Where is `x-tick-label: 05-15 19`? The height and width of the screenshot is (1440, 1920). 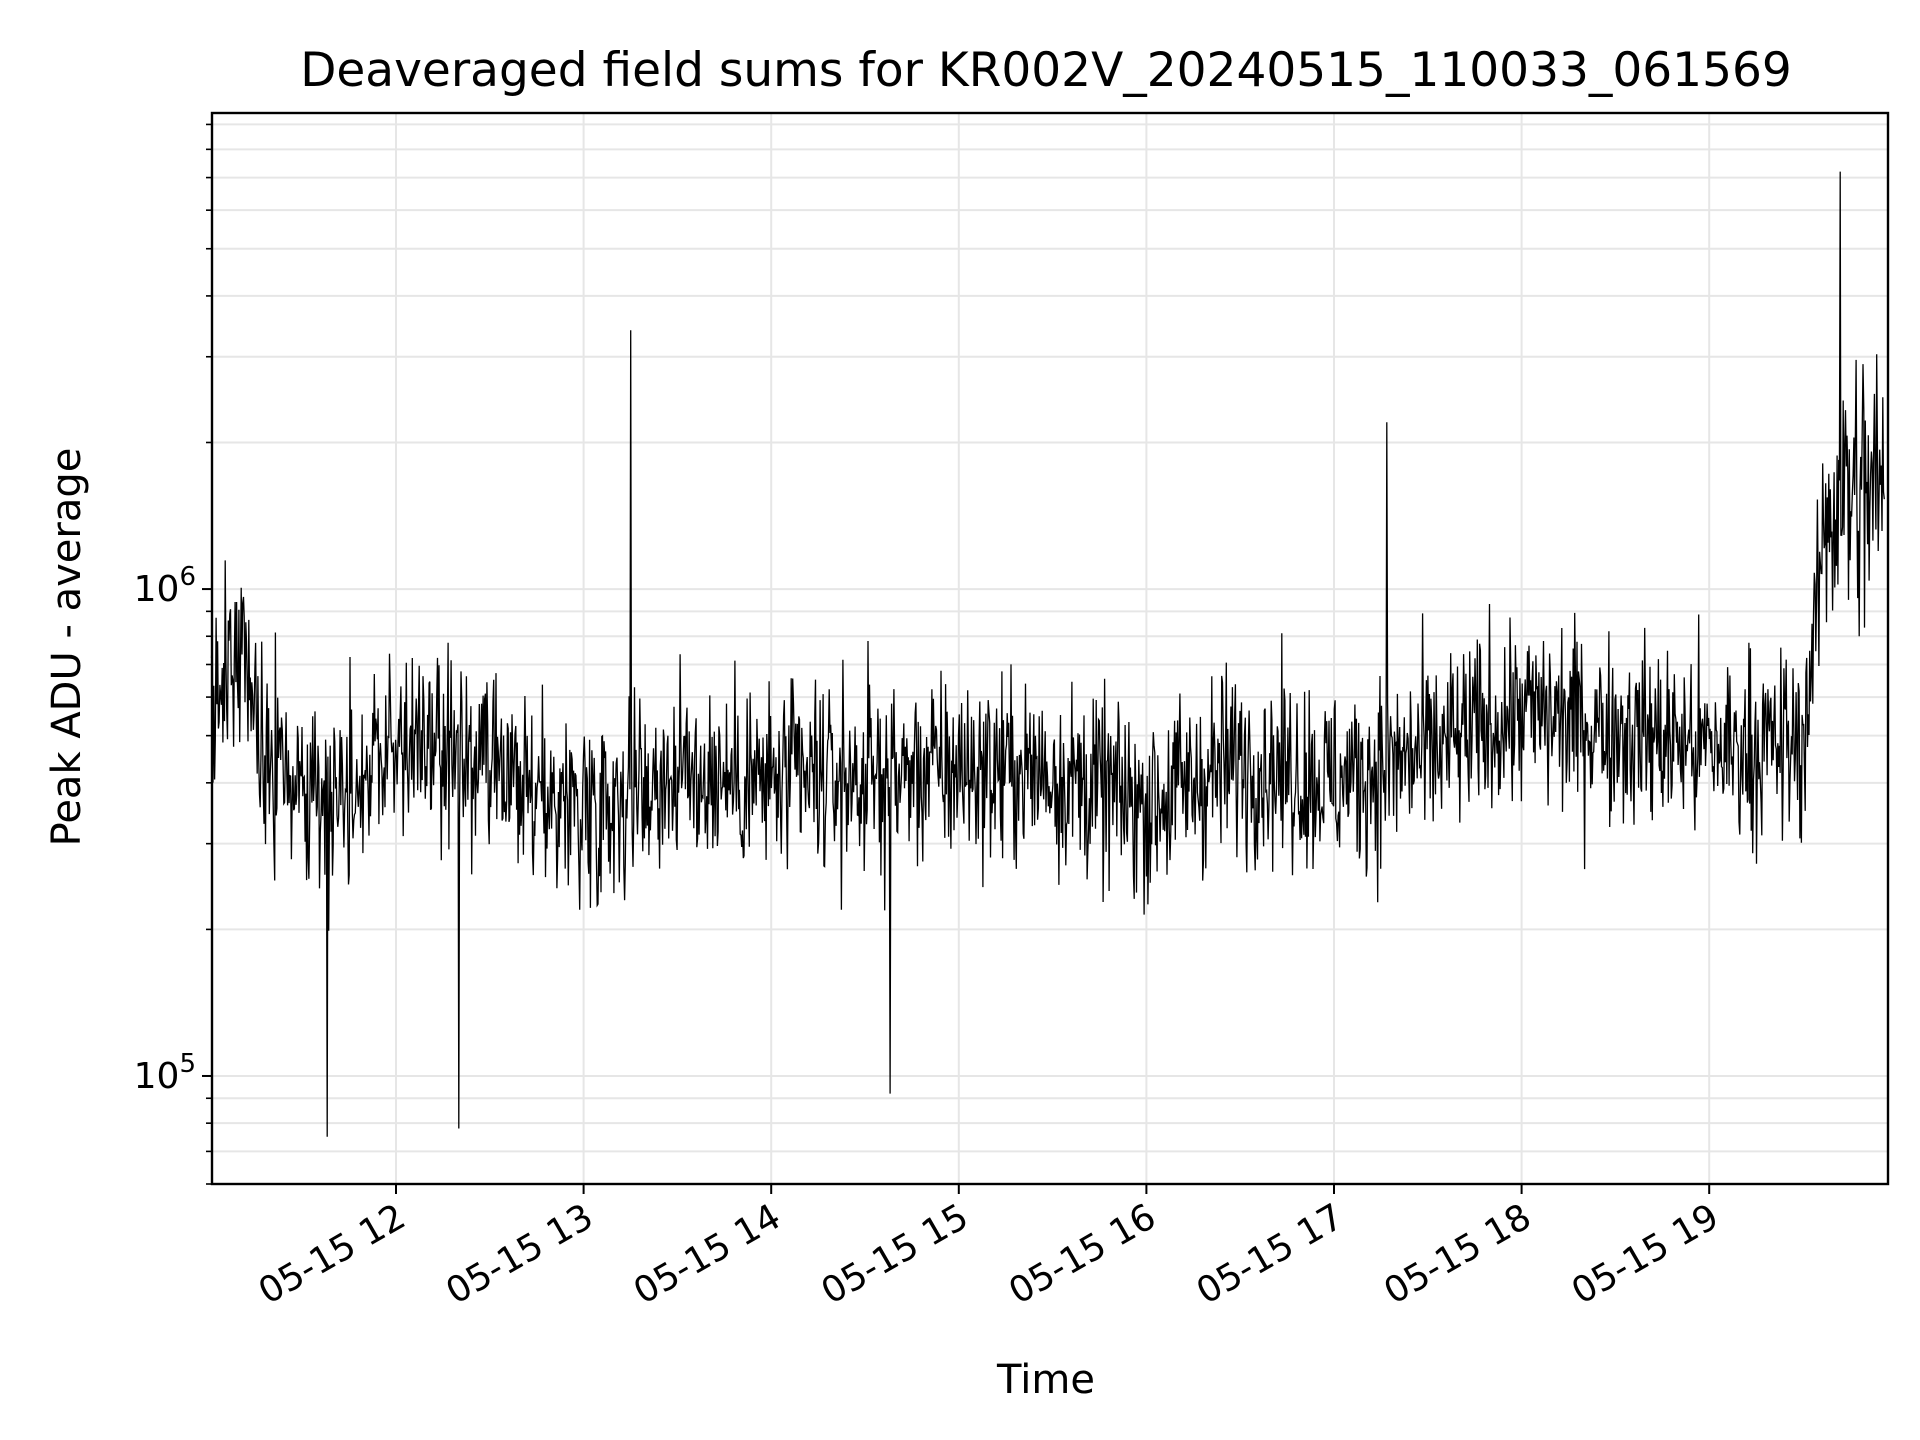 x-tick-label: 05-15 19 is located at coordinates (1645, 1254).